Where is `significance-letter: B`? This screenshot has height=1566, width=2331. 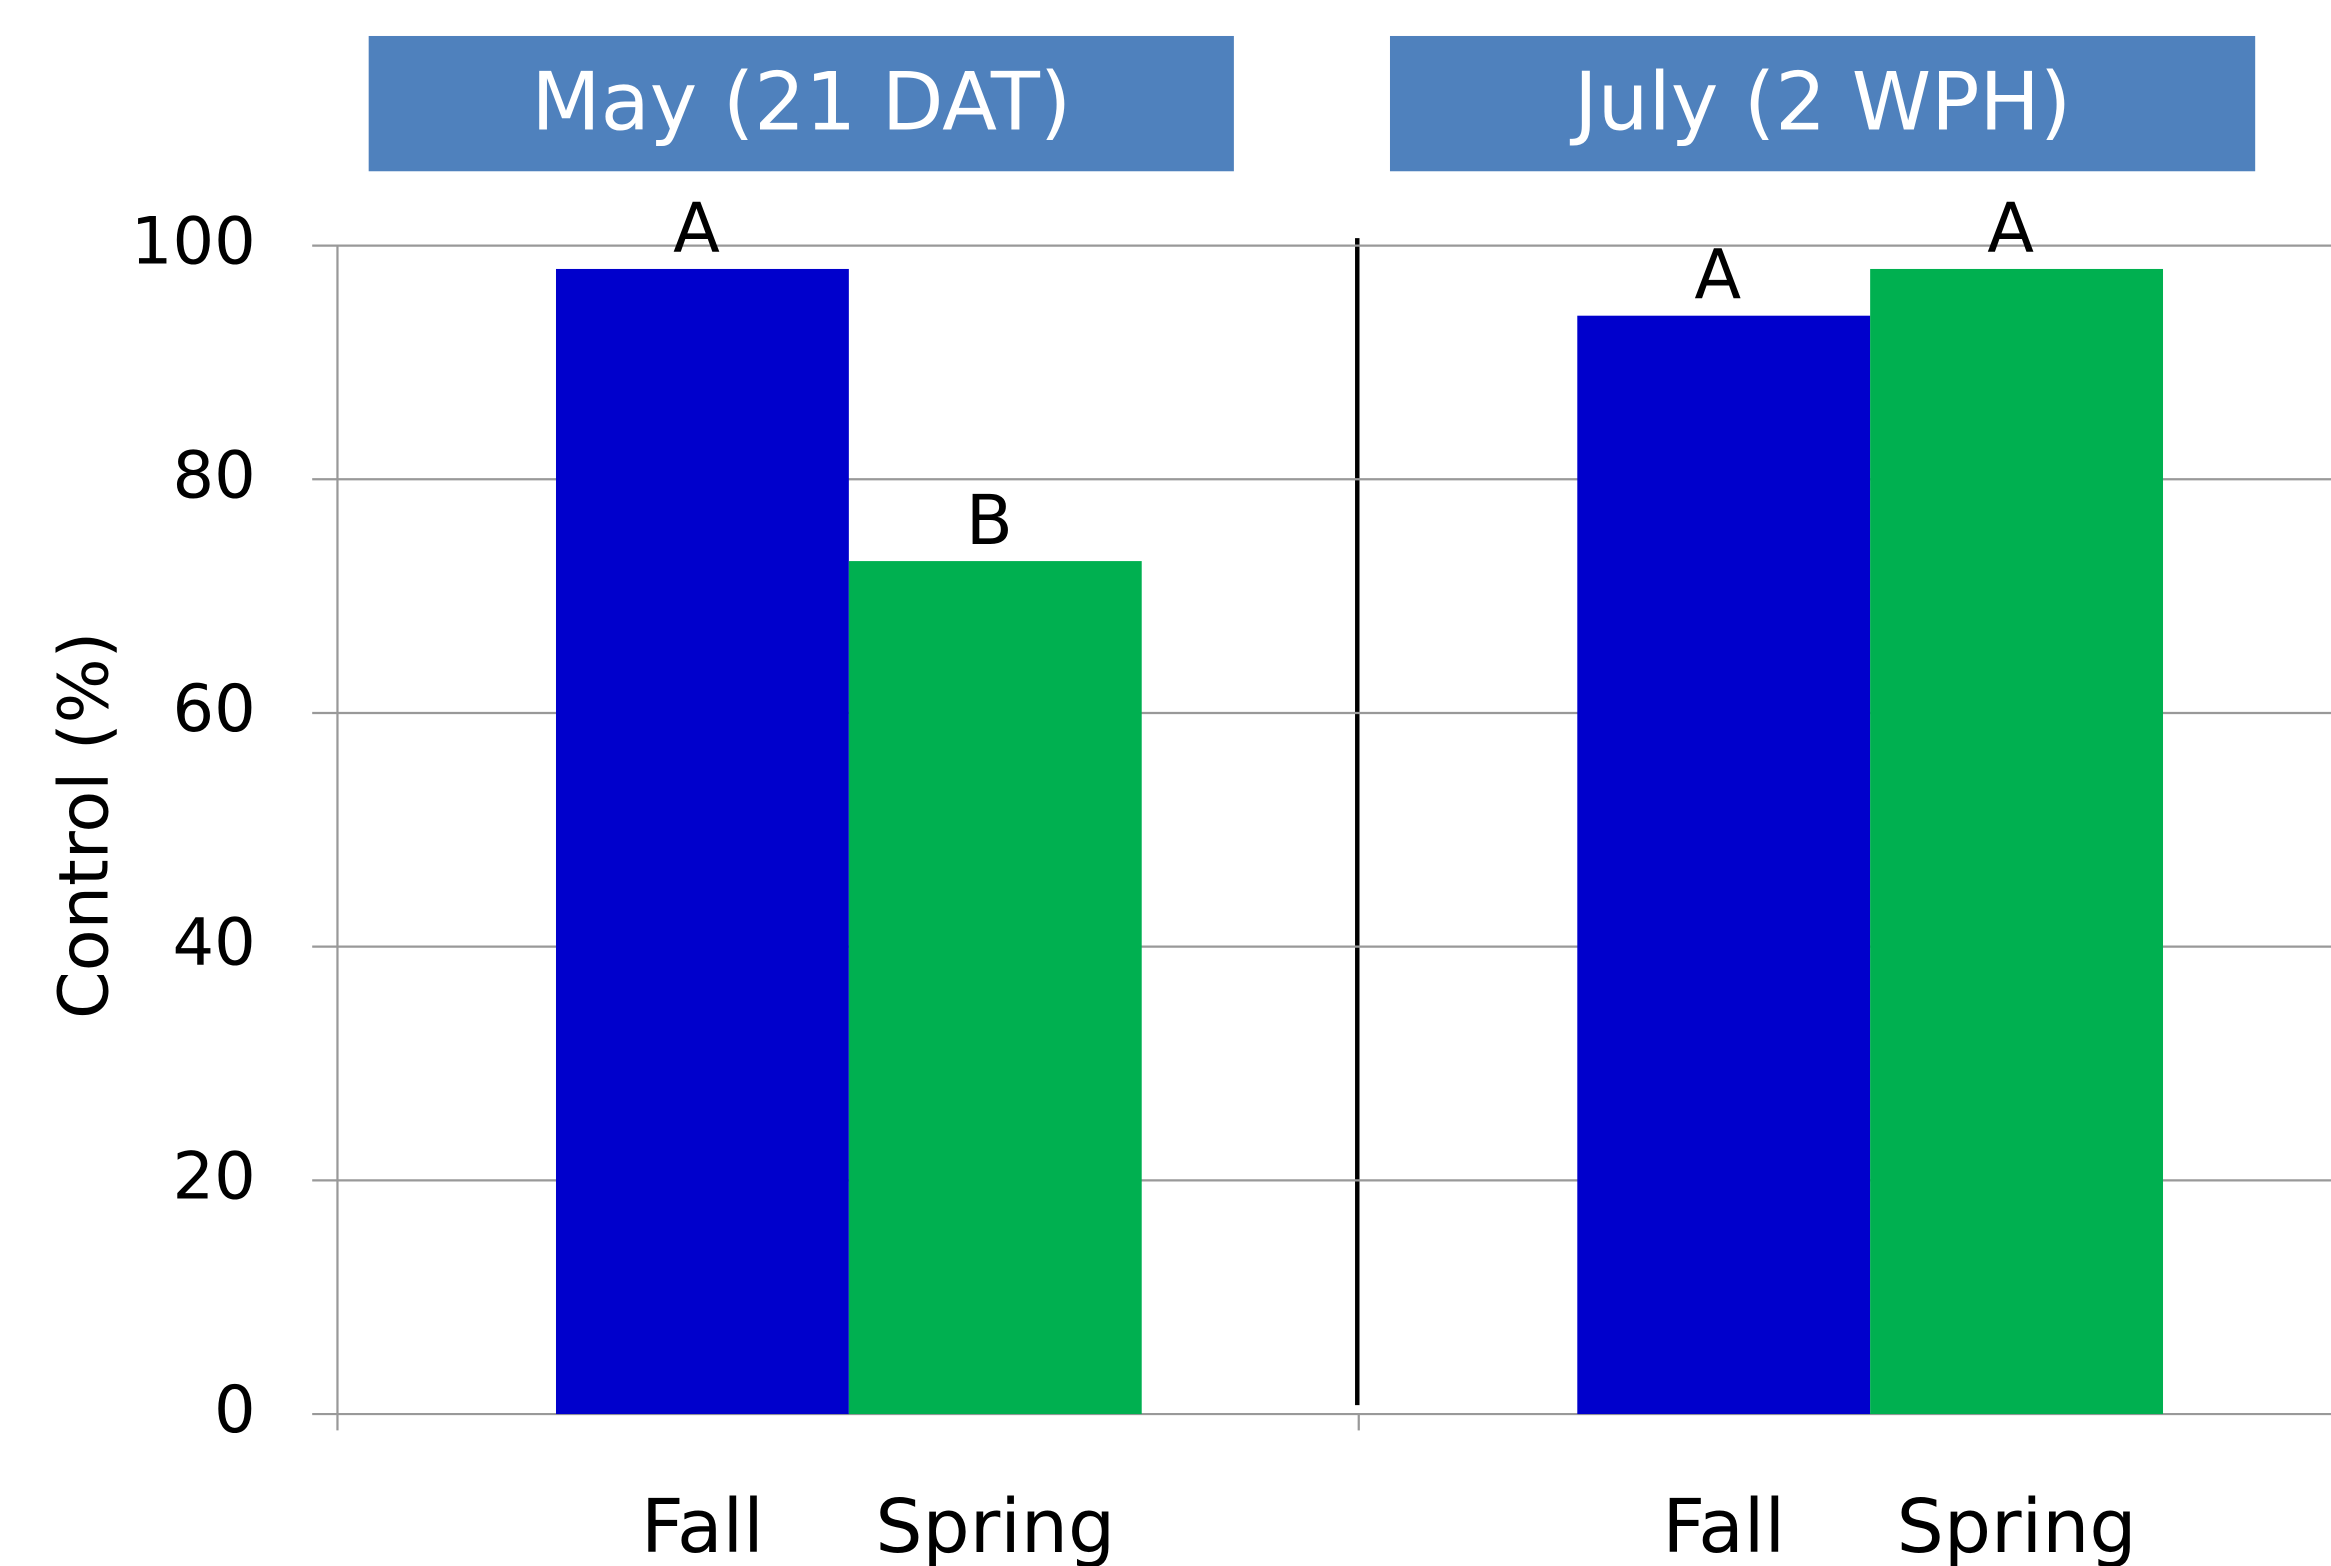 significance-letter: B is located at coordinates (989, 521).